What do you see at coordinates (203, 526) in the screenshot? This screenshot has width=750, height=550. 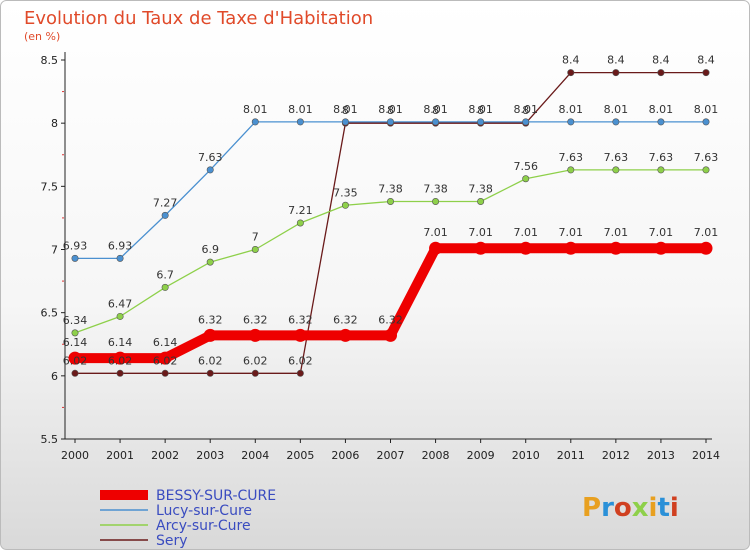 I see `legend-label: Arcy-sur-Cure` at bounding box center [203, 526].